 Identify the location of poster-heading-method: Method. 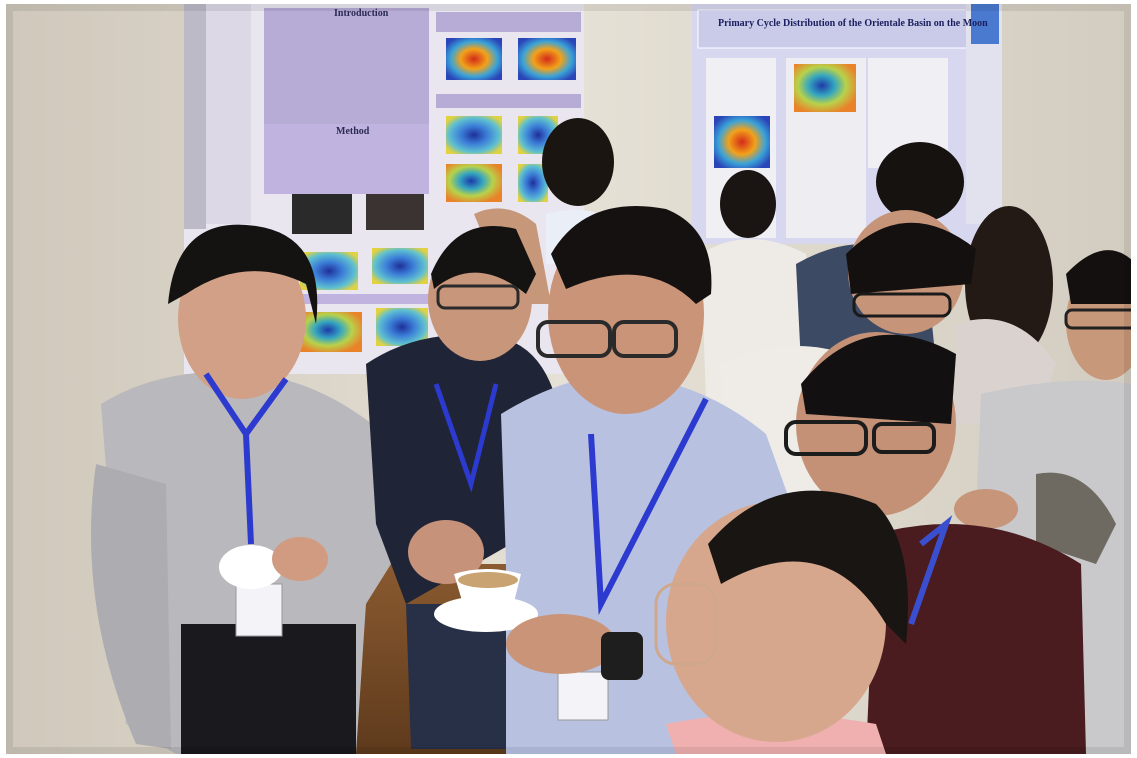
(353, 131).